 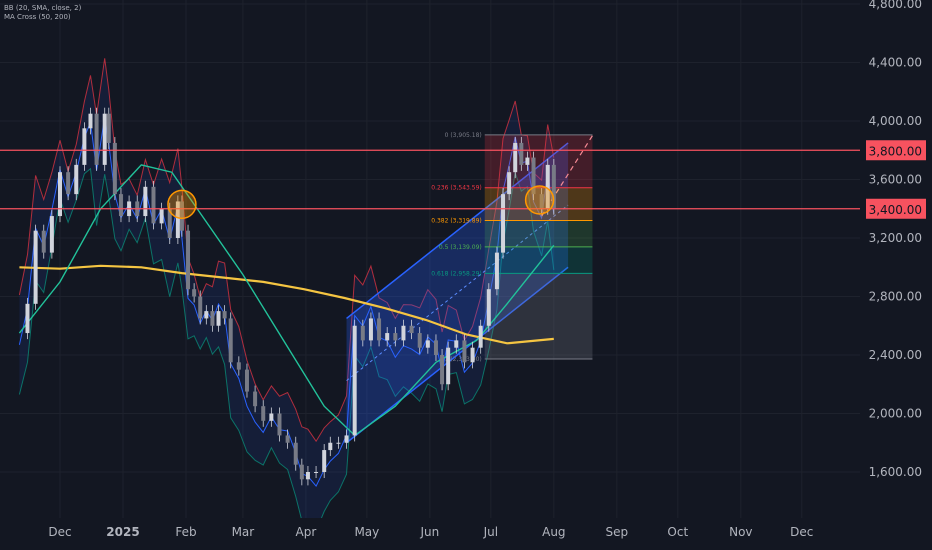 I want to click on channel-fill, so click(x=457, y=292).